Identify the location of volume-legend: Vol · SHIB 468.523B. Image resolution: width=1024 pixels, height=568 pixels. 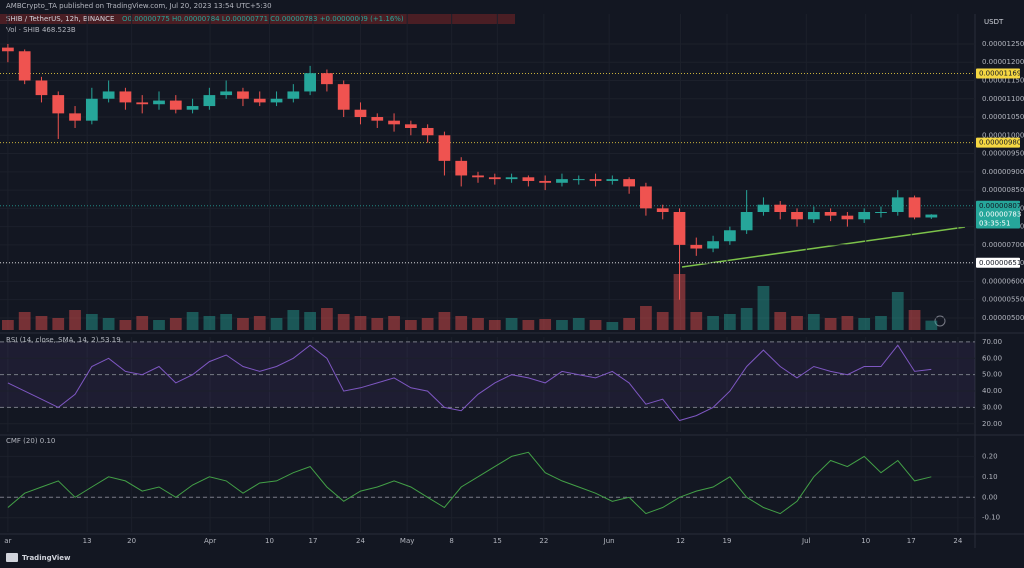
(41, 30).